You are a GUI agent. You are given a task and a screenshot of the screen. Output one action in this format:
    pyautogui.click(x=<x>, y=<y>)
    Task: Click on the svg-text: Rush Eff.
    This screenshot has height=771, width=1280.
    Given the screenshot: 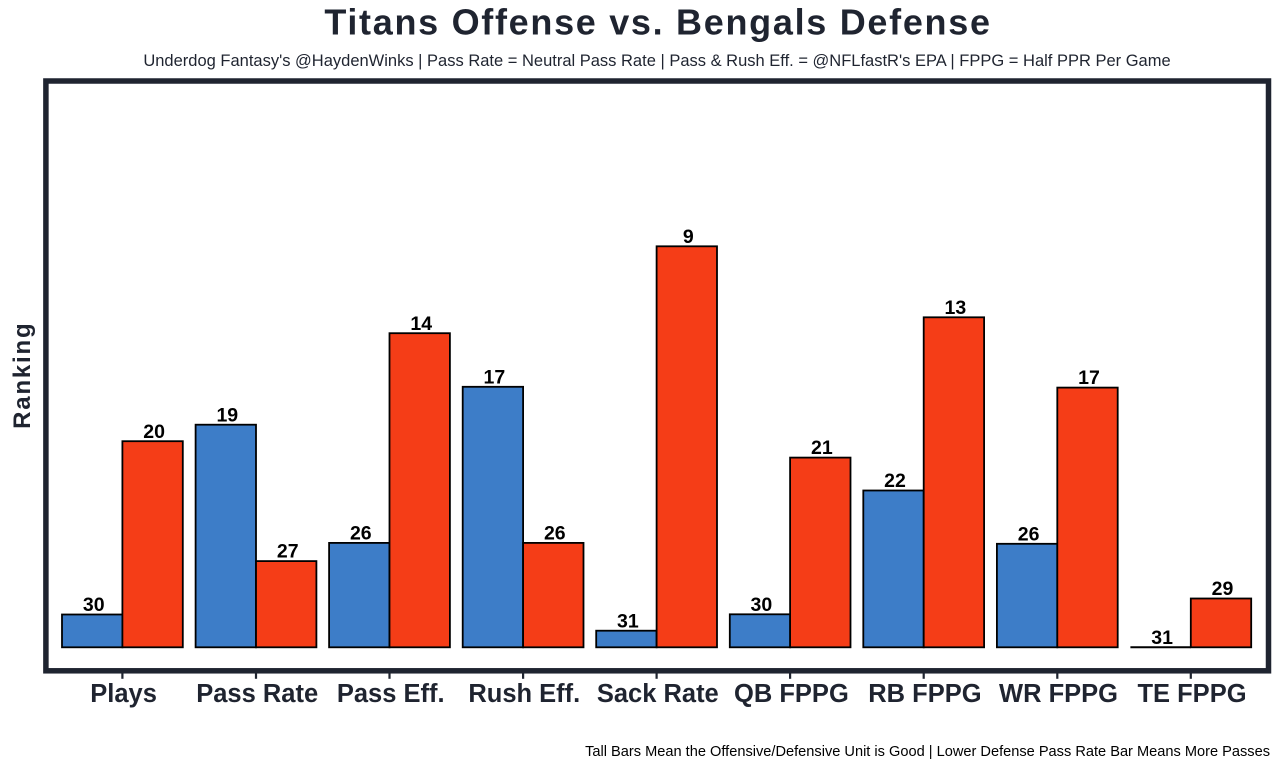 What is the action you would take?
    pyautogui.click(x=524, y=694)
    